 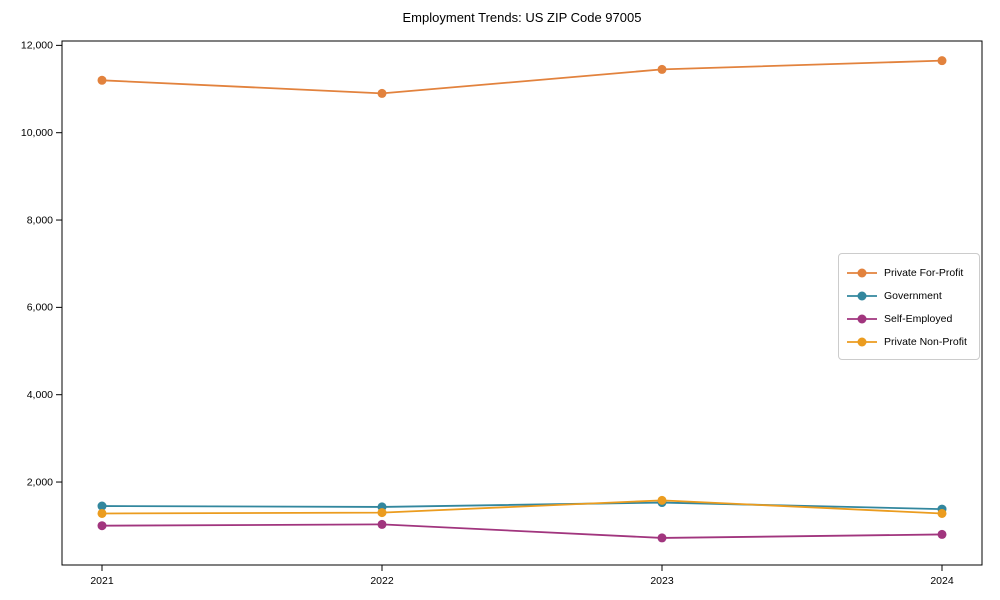 I want to click on legend-item: Self-Employed, so click(x=909, y=318).